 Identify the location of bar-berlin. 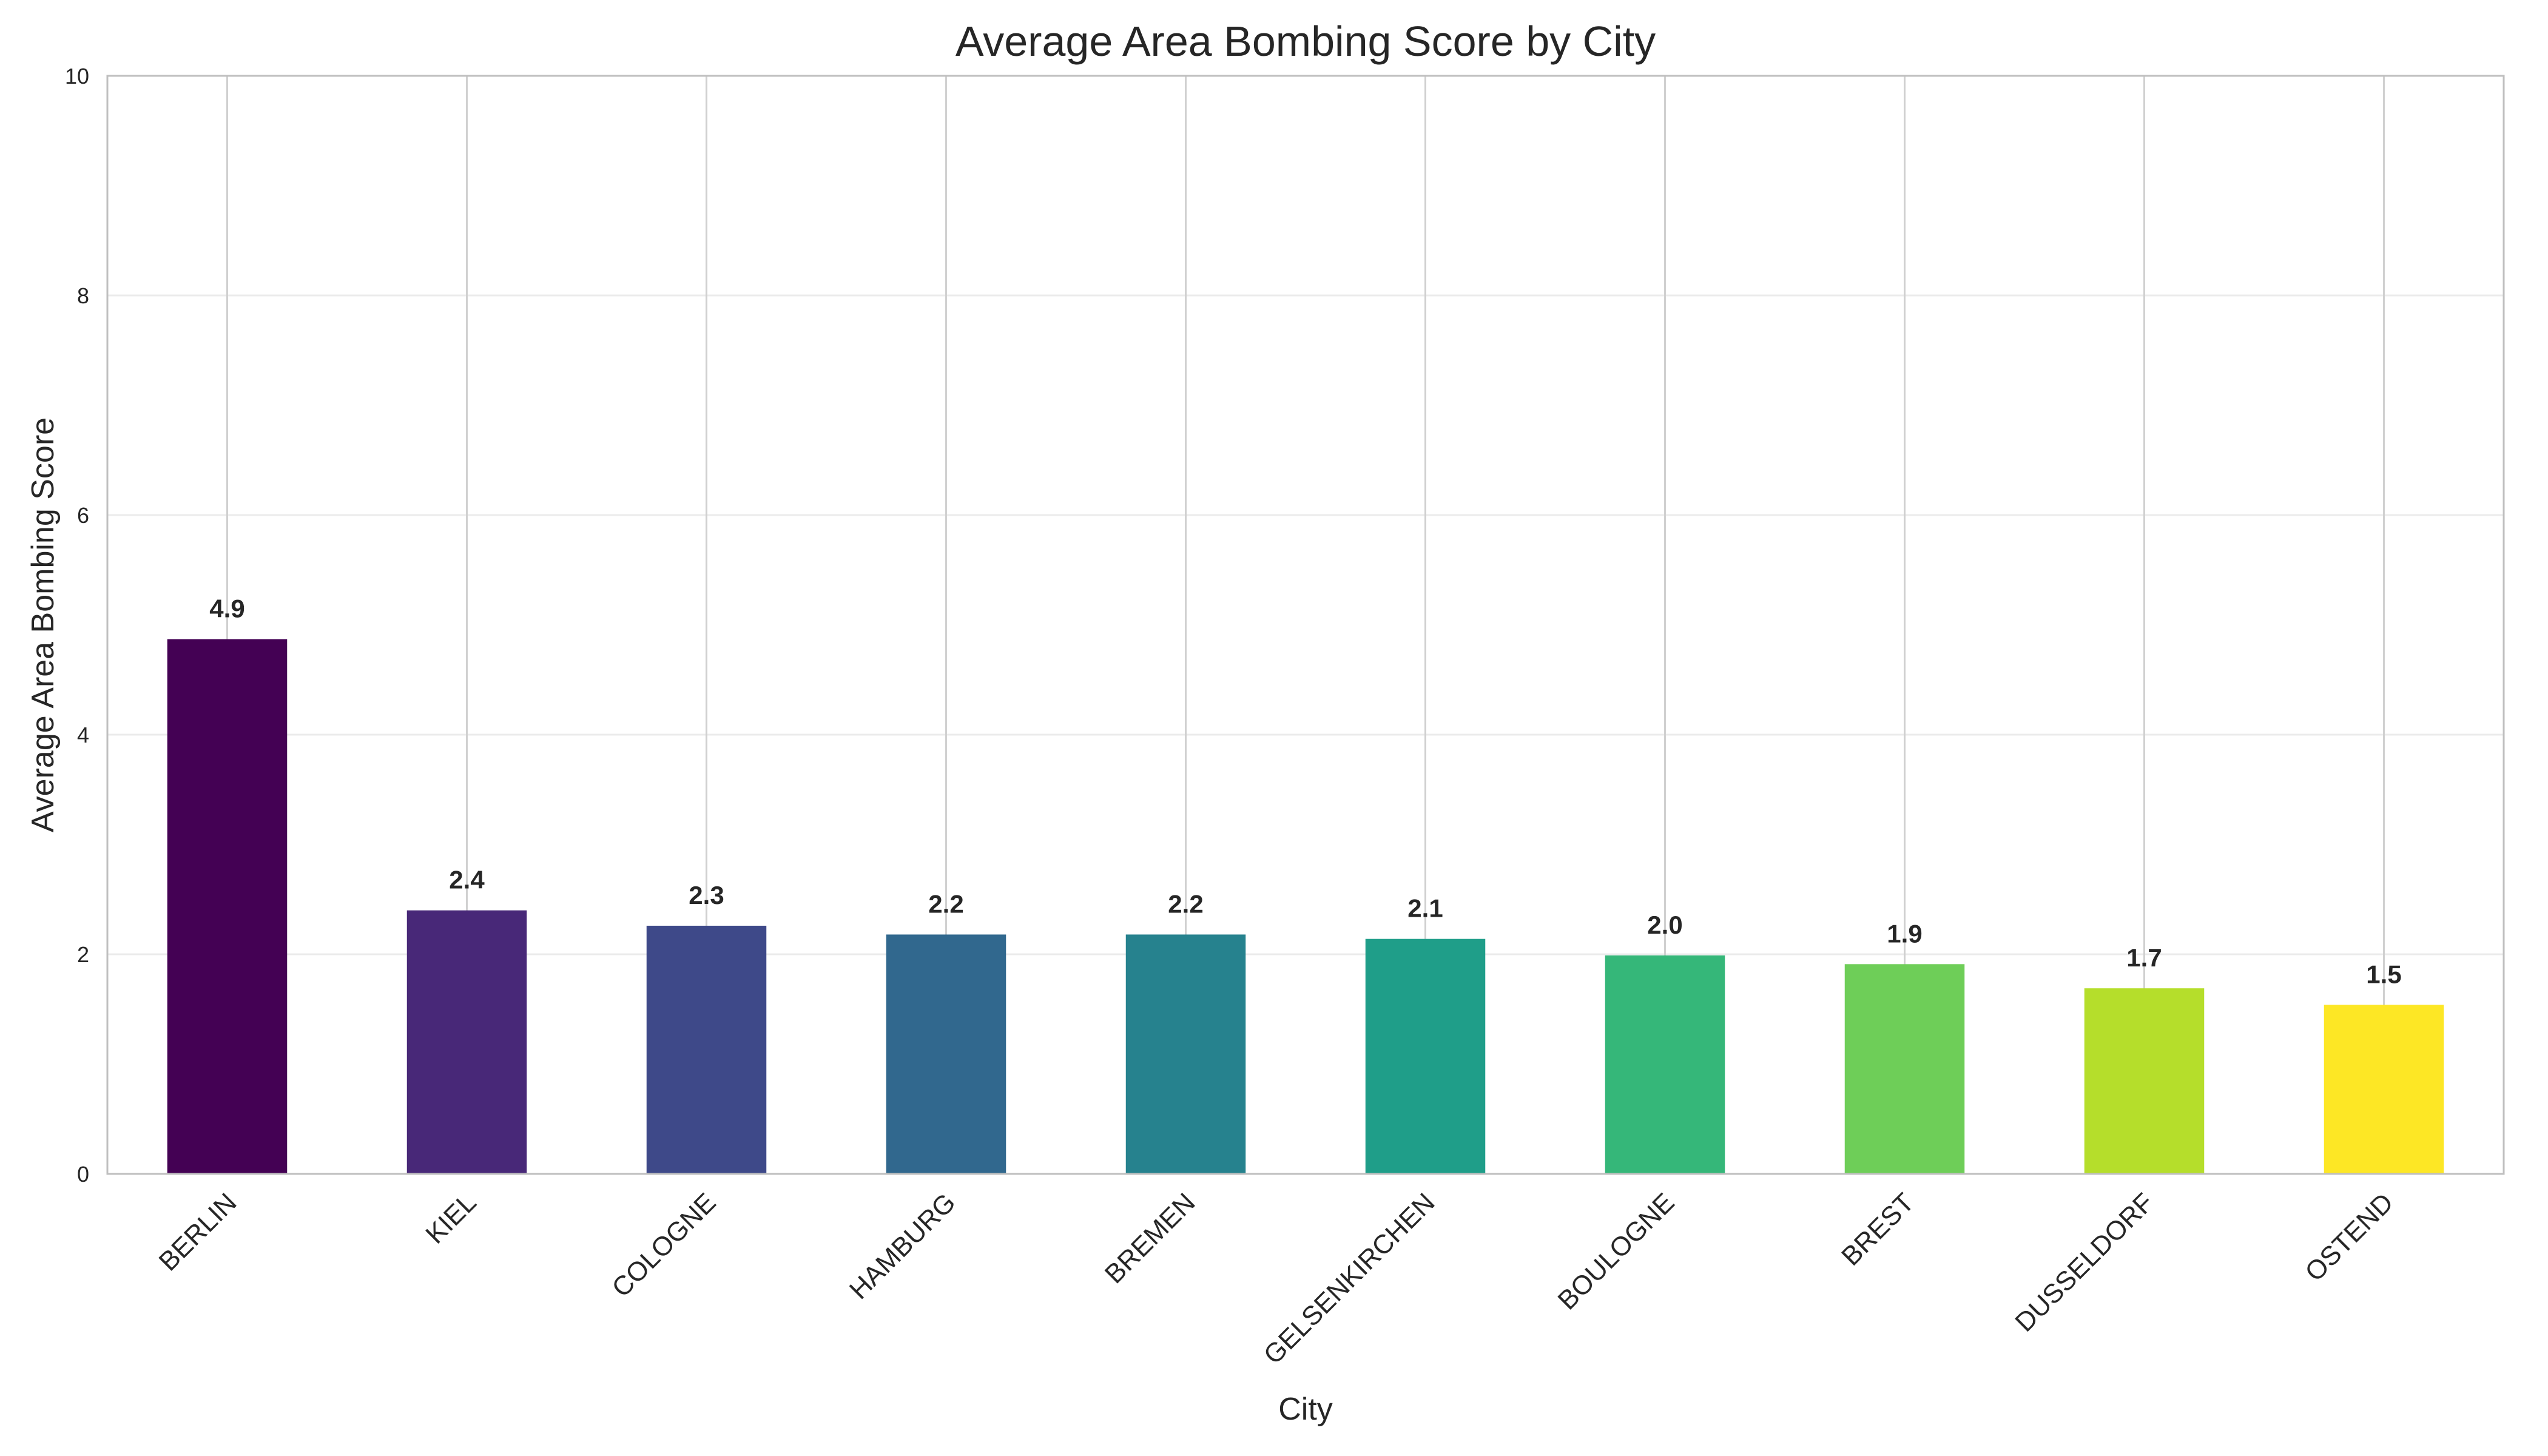
(227, 906).